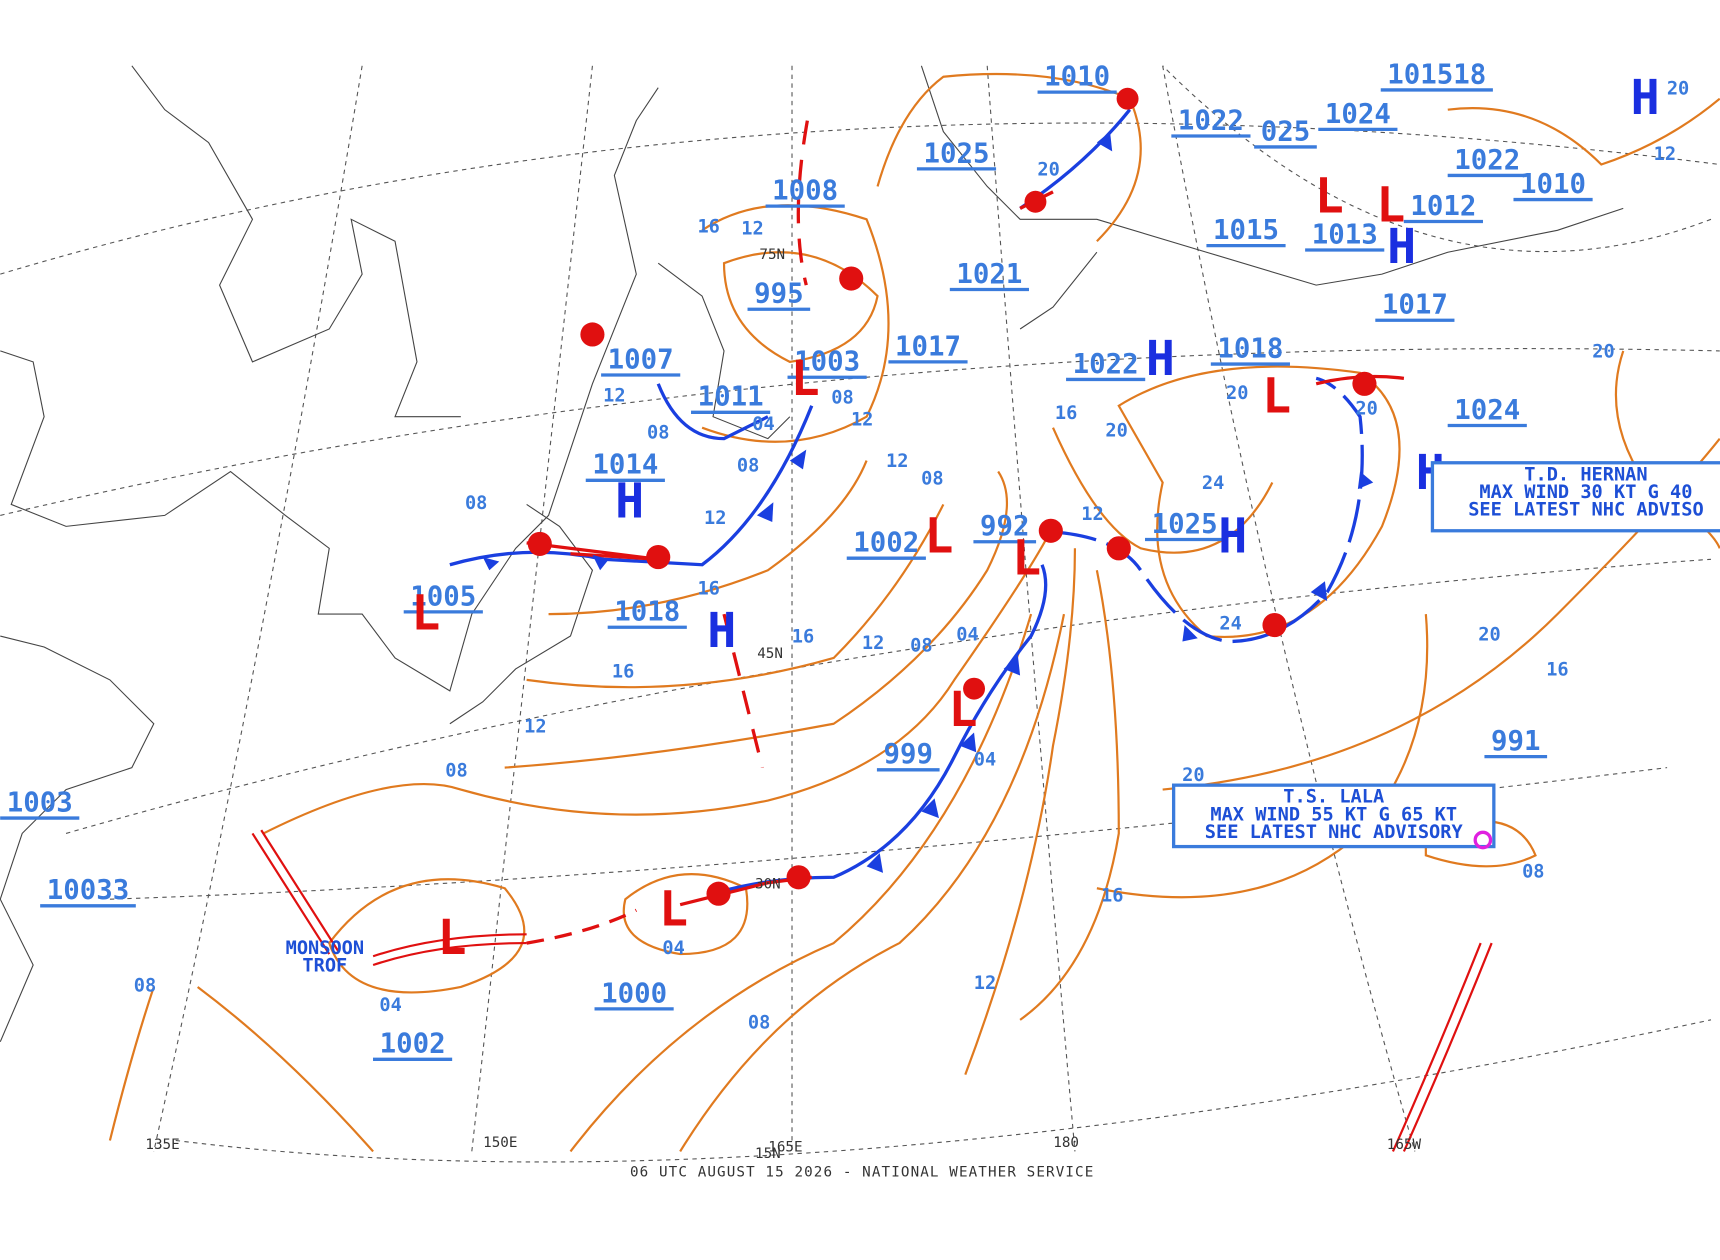 The width and height of the screenshot is (1720, 1260). I want to click on advisory-line: T.S. LALA, so click(1333, 797).